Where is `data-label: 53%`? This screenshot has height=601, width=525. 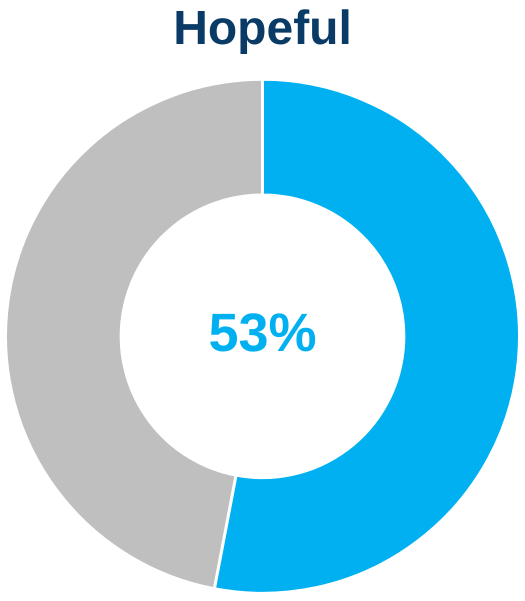 data-label: 53% is located at coordinates (262, 333).